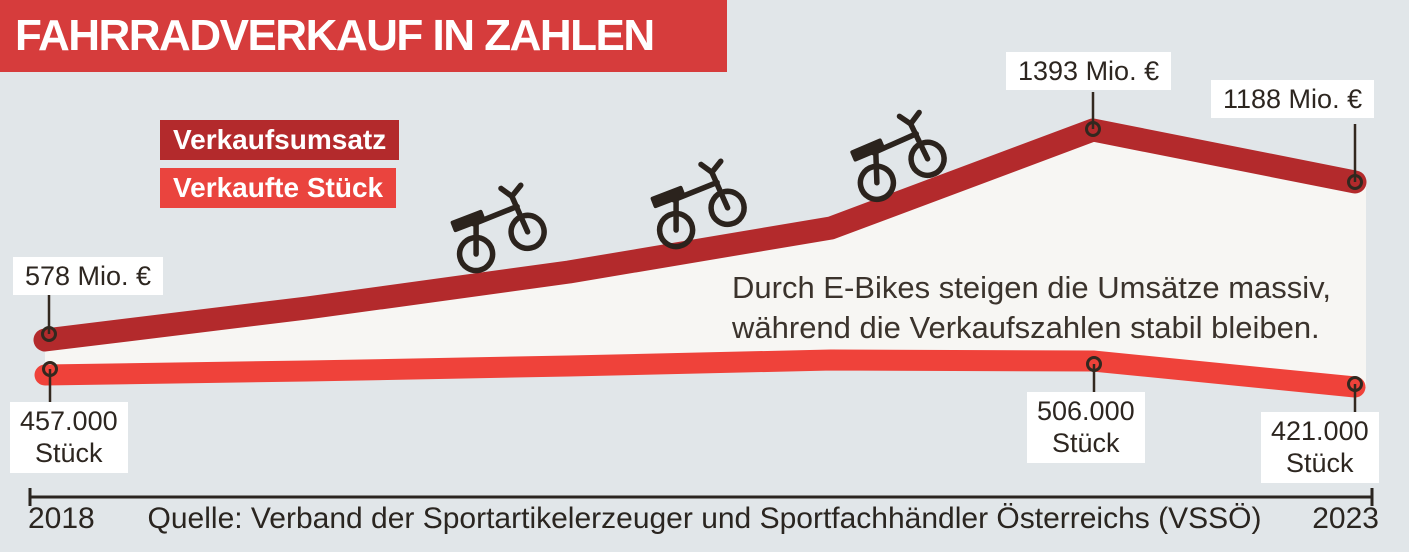  What do you see at coordinates (278, 188) in the screenshot?
I see `legend-stueck: Verkaufte Stück` at bounding box center [278, 188].